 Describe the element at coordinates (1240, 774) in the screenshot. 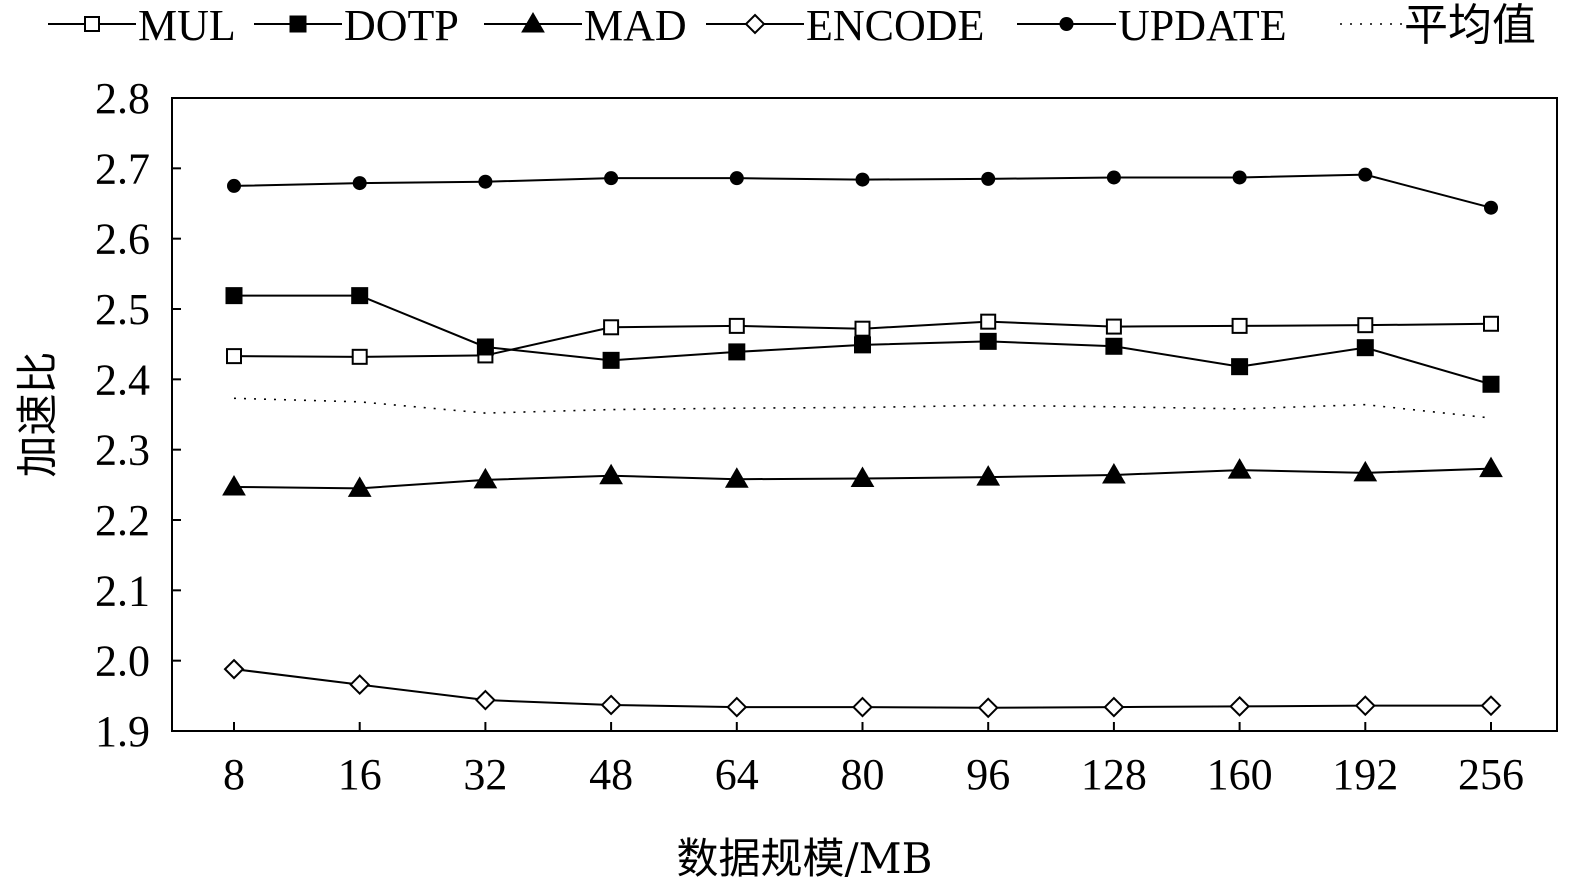

I see `x-tick-label: 160` at that location.